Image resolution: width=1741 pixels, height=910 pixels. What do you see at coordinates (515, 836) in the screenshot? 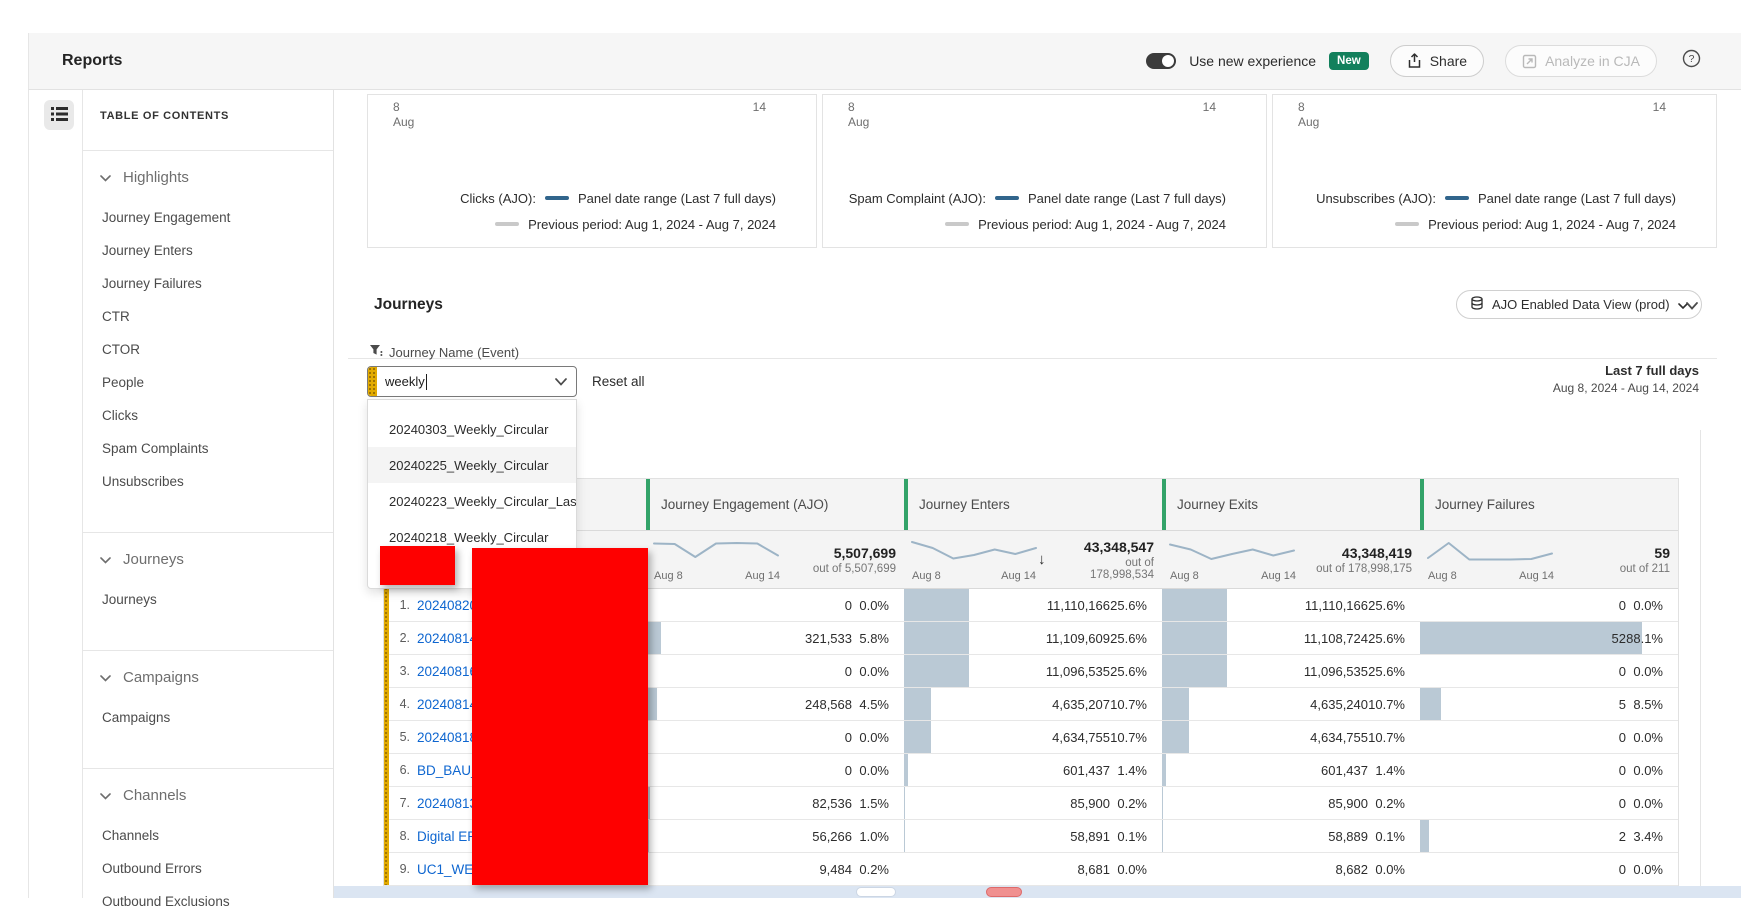
I see `journey-name-cell: 8. Digital ERe` at bounding box center [515, 836].